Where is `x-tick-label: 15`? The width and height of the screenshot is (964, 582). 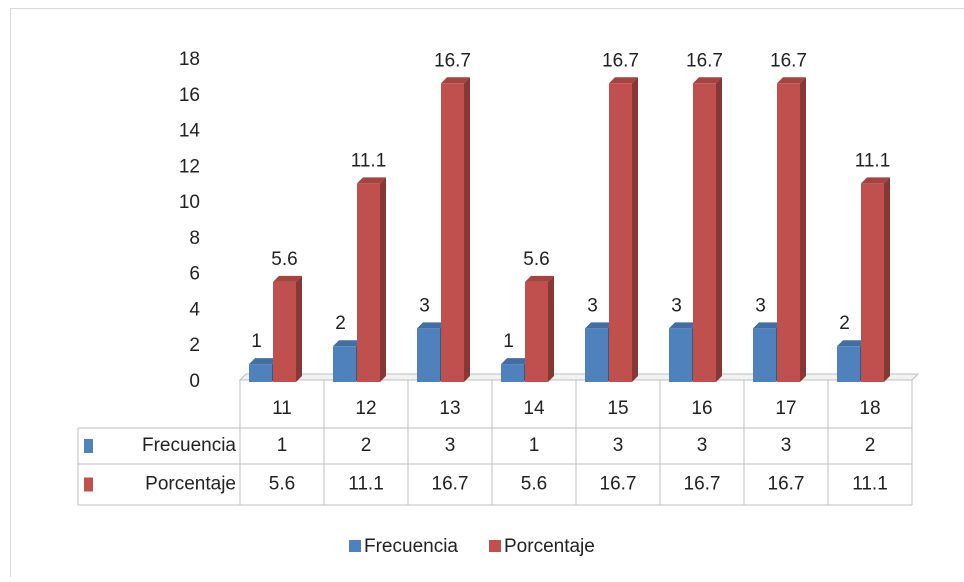 x-tick-label: 15 is located at coordinates (617, 408).